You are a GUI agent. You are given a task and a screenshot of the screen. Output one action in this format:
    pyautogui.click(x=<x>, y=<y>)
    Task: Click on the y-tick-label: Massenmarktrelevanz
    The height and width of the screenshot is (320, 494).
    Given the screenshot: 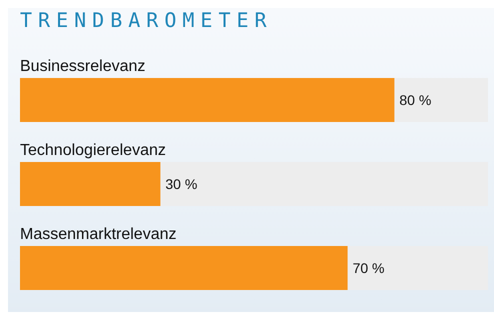 What is the action you would take?
    pyautogui.click(x=98, y=234)
    